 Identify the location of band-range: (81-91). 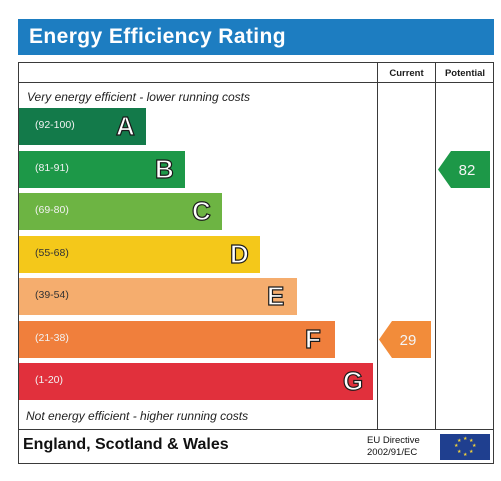
(52, 167).